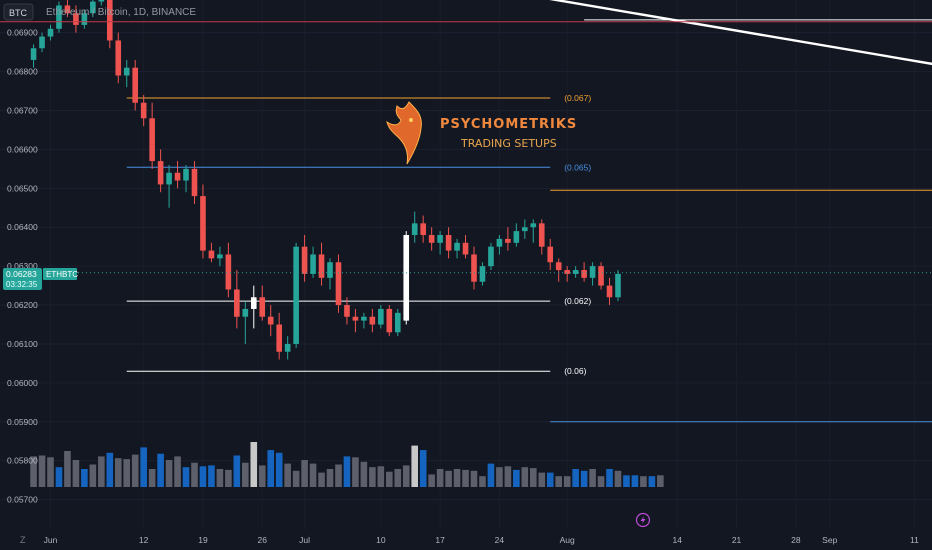  Describe the element at coordinates (144, 540) in the screenshot. I see `time-tick-label: 12` at that location.